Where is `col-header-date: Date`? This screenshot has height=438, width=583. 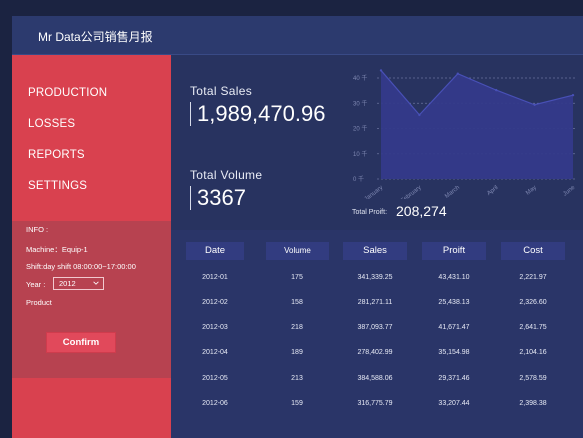
col-header-date: Date is located at coordinates (215, 251).